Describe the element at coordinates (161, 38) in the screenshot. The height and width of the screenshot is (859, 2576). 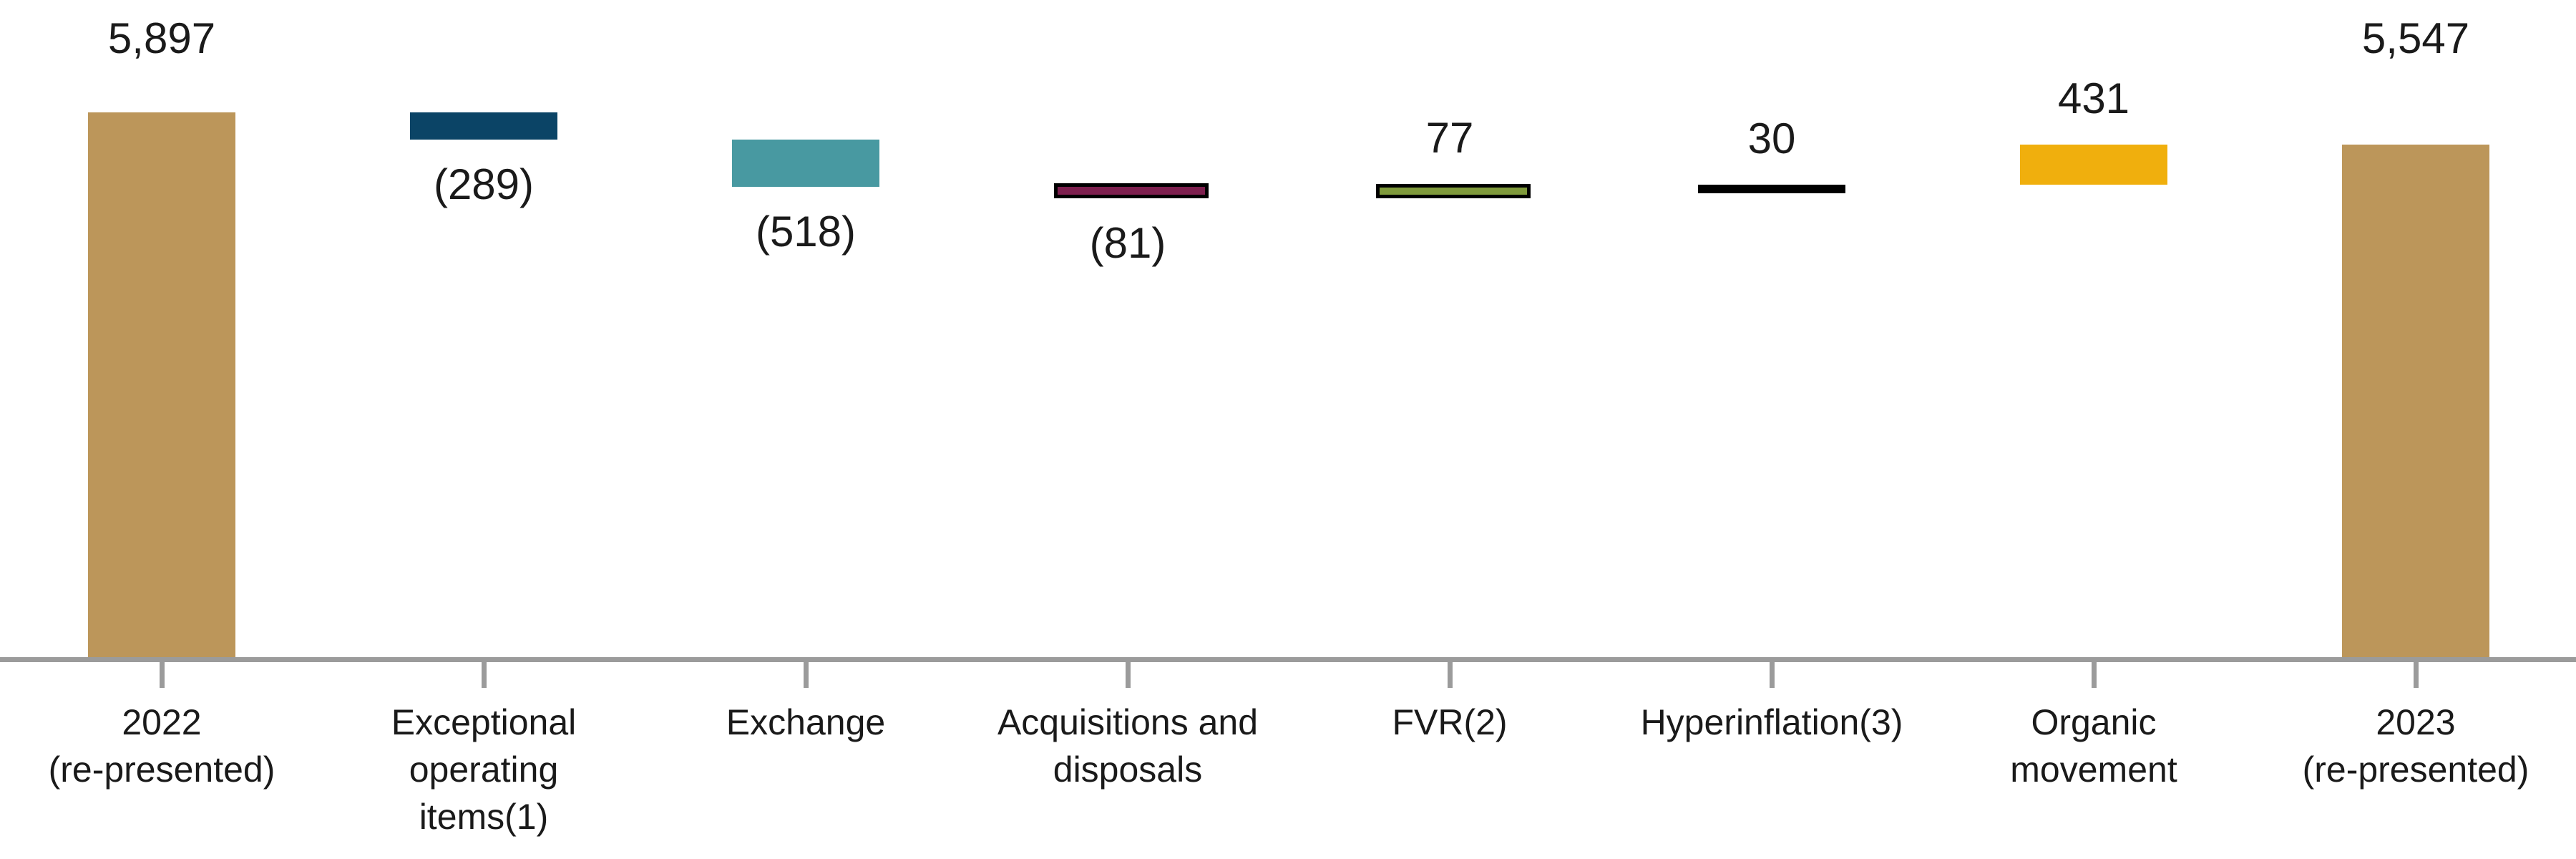
I see `value-label-2022-re-presented: 5,897` at that location.